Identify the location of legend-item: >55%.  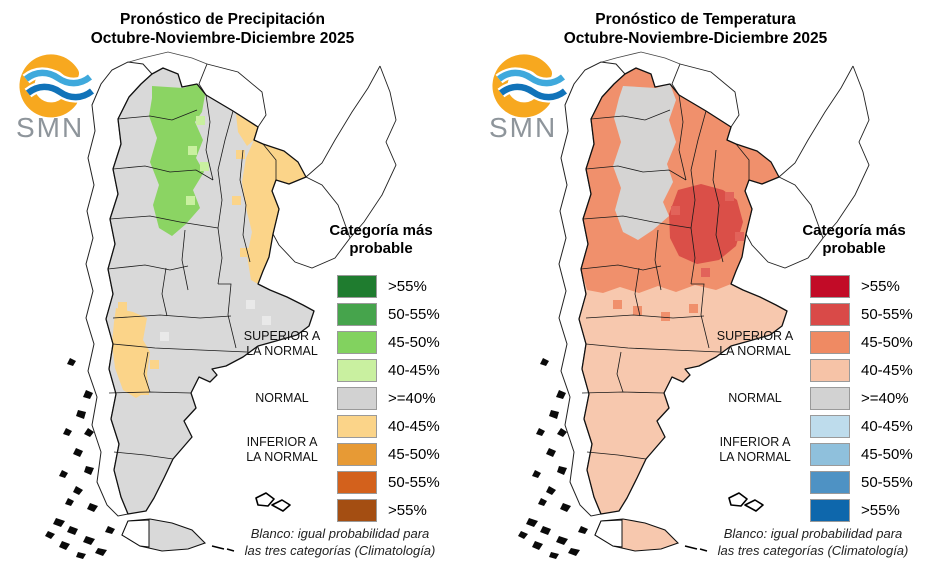
(861, 510).